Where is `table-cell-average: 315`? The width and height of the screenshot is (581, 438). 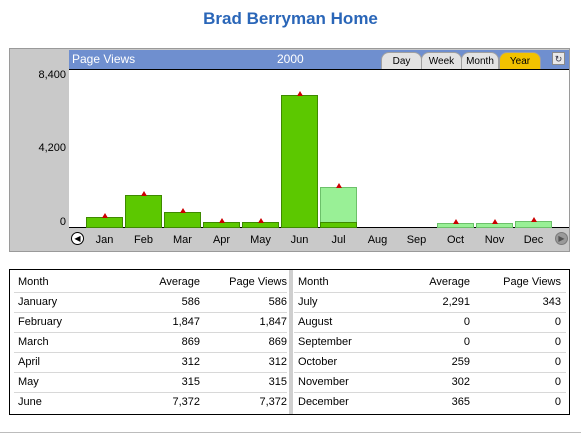 table-cell-average: 315 is located at coordinates (190, 382).